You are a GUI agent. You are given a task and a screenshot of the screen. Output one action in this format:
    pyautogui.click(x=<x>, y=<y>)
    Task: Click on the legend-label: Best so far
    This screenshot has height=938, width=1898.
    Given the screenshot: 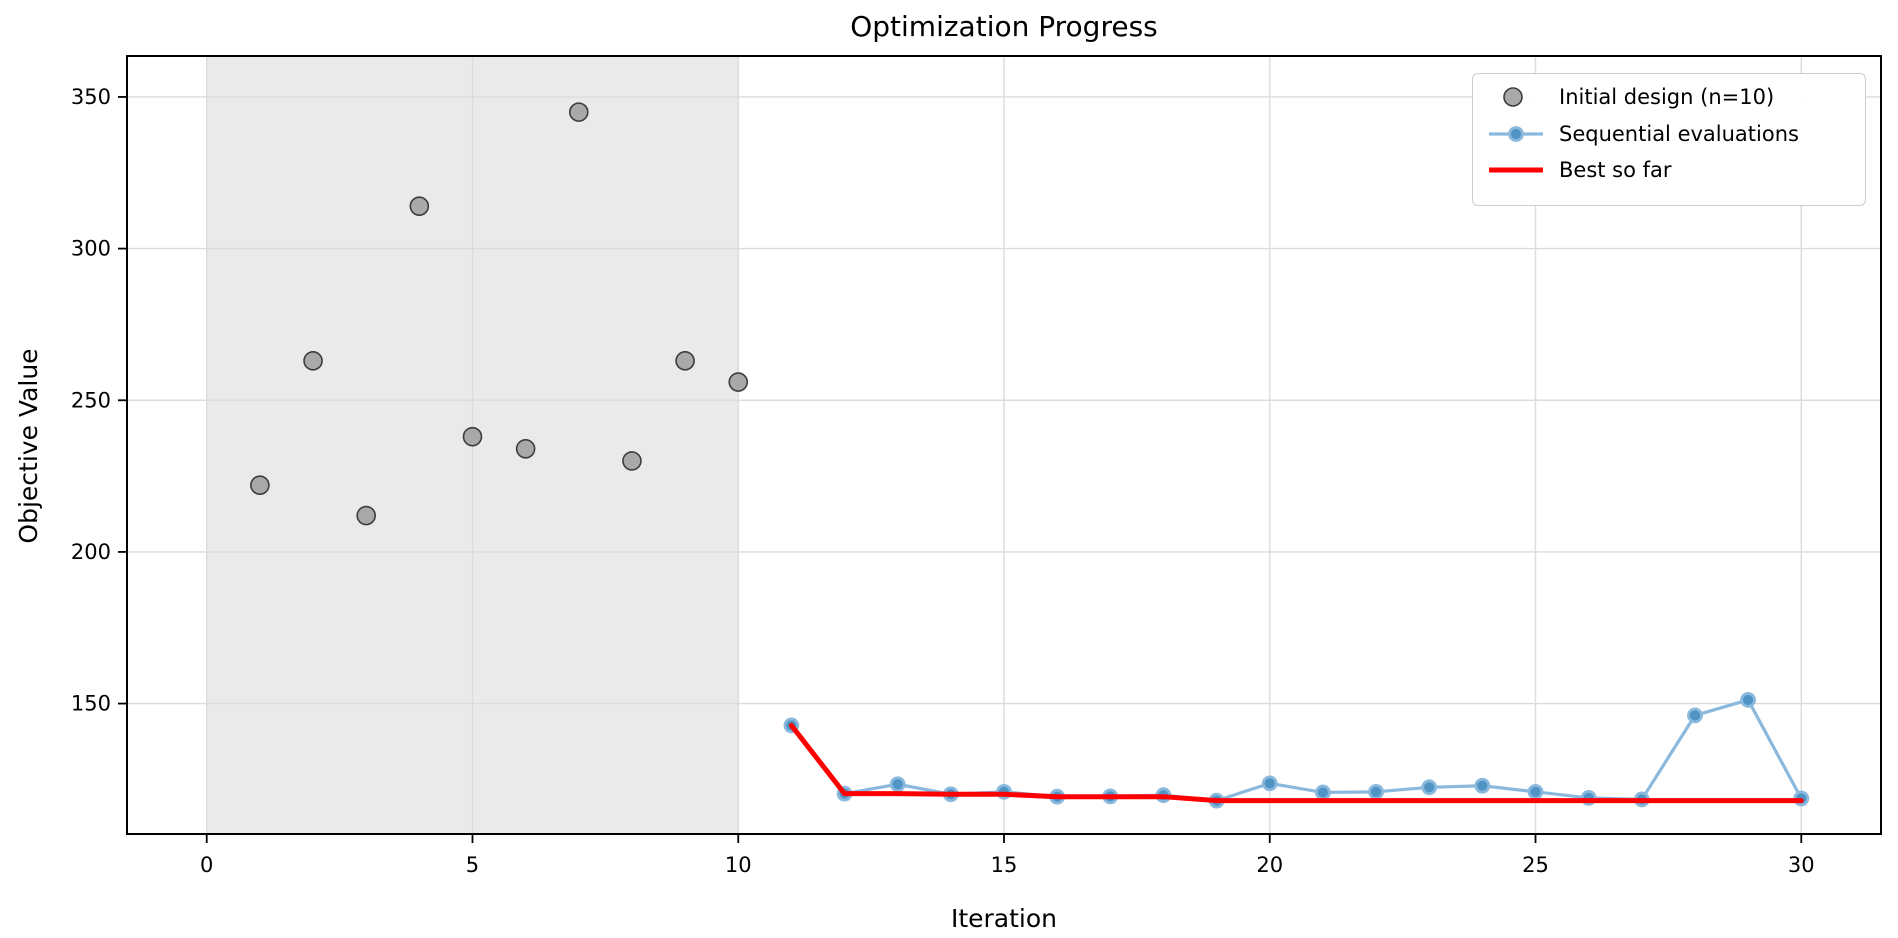 What is the action you would take?
    pyautogui.click(x=1615, y=170)
    